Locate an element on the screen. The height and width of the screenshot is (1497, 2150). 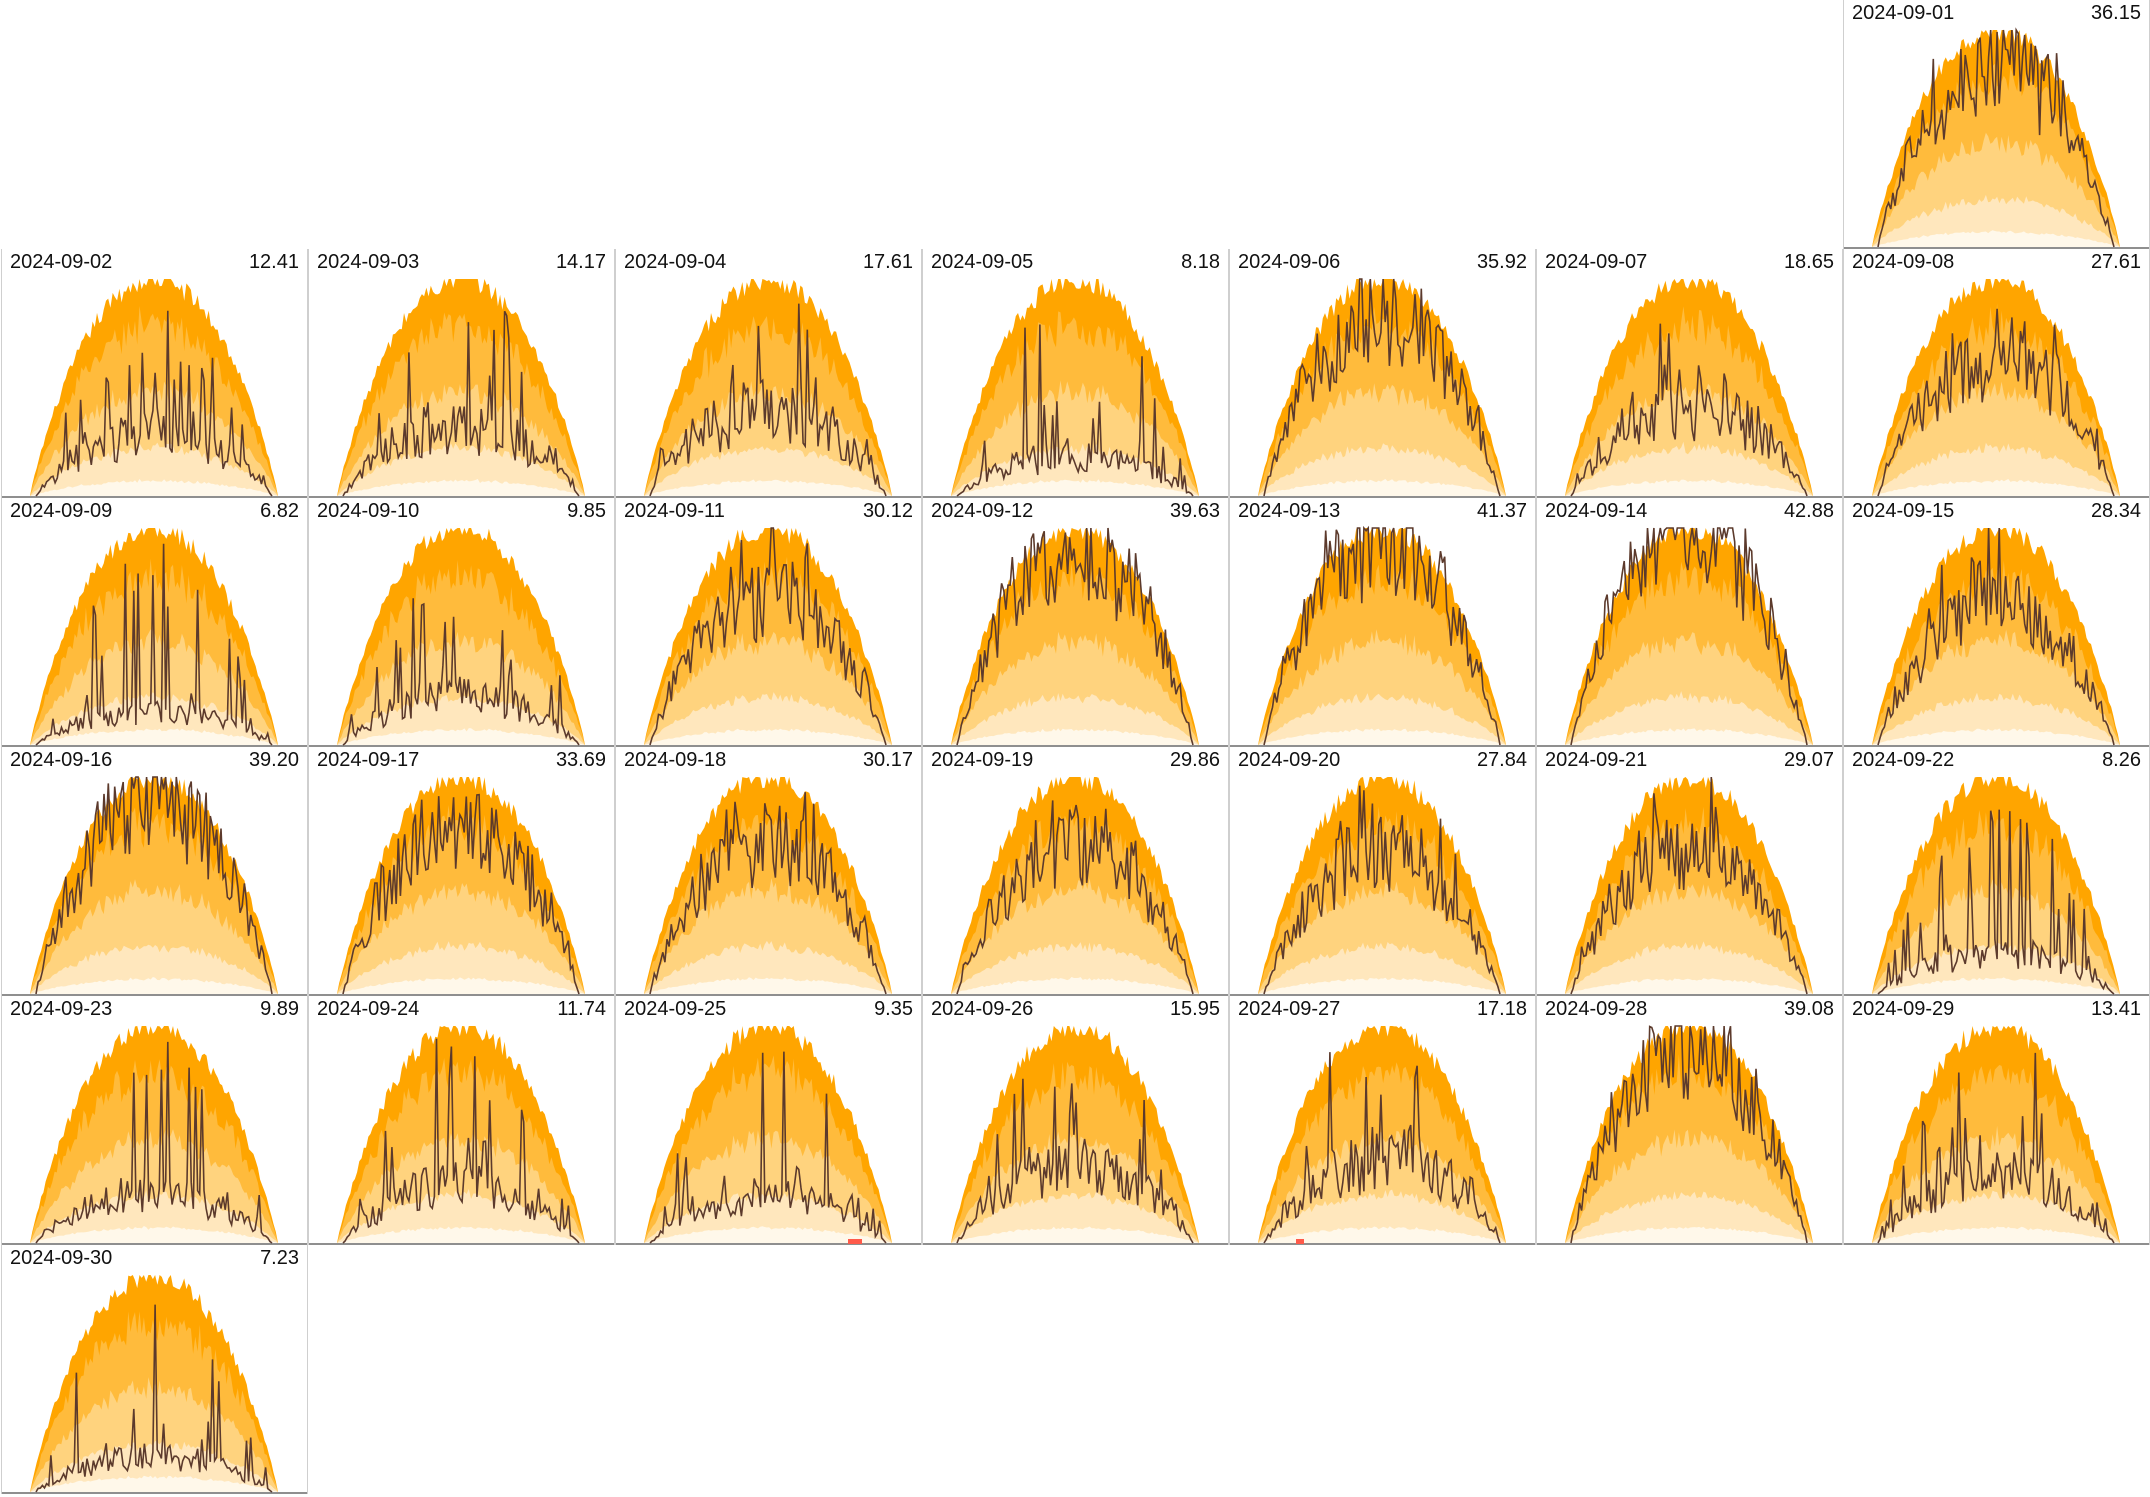
day-cell: 2024-09-09 6.82 is located at coordinates (154, 622).